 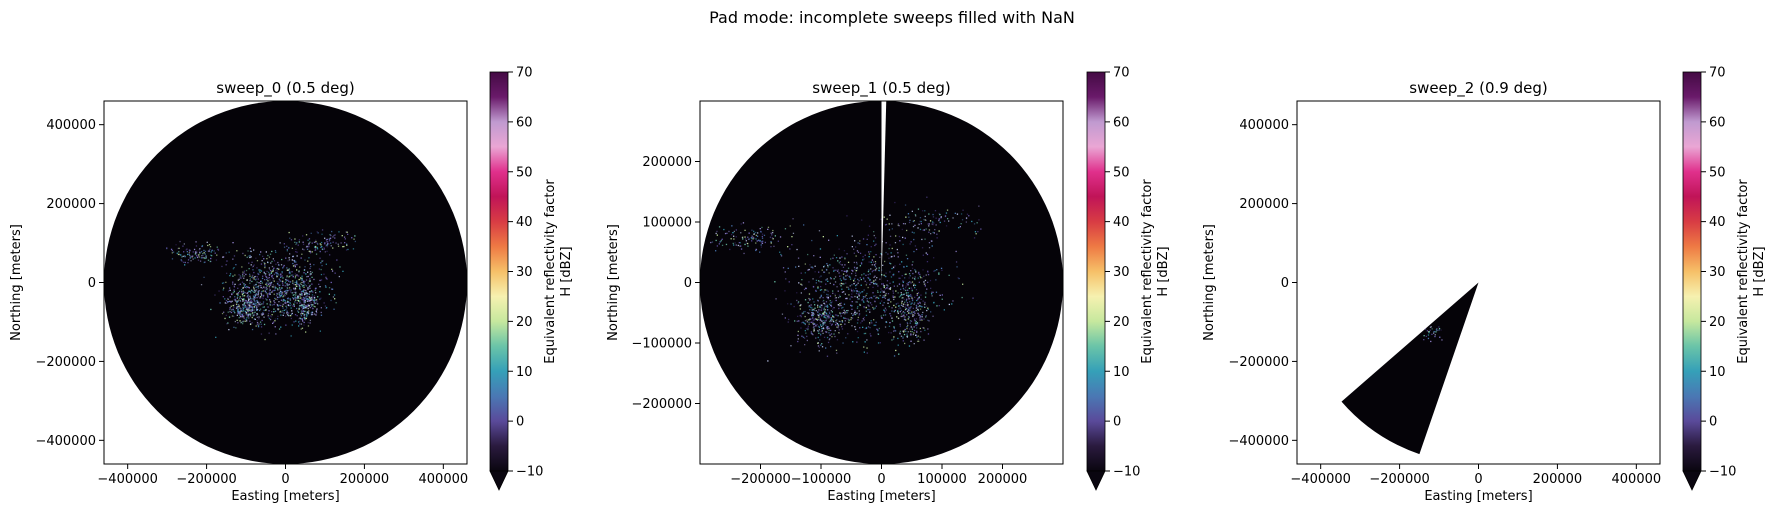 What do you see at coordinates (884, 192) in the screenshot?
I see `missing-data-gap` at bounding box center [884, 192].